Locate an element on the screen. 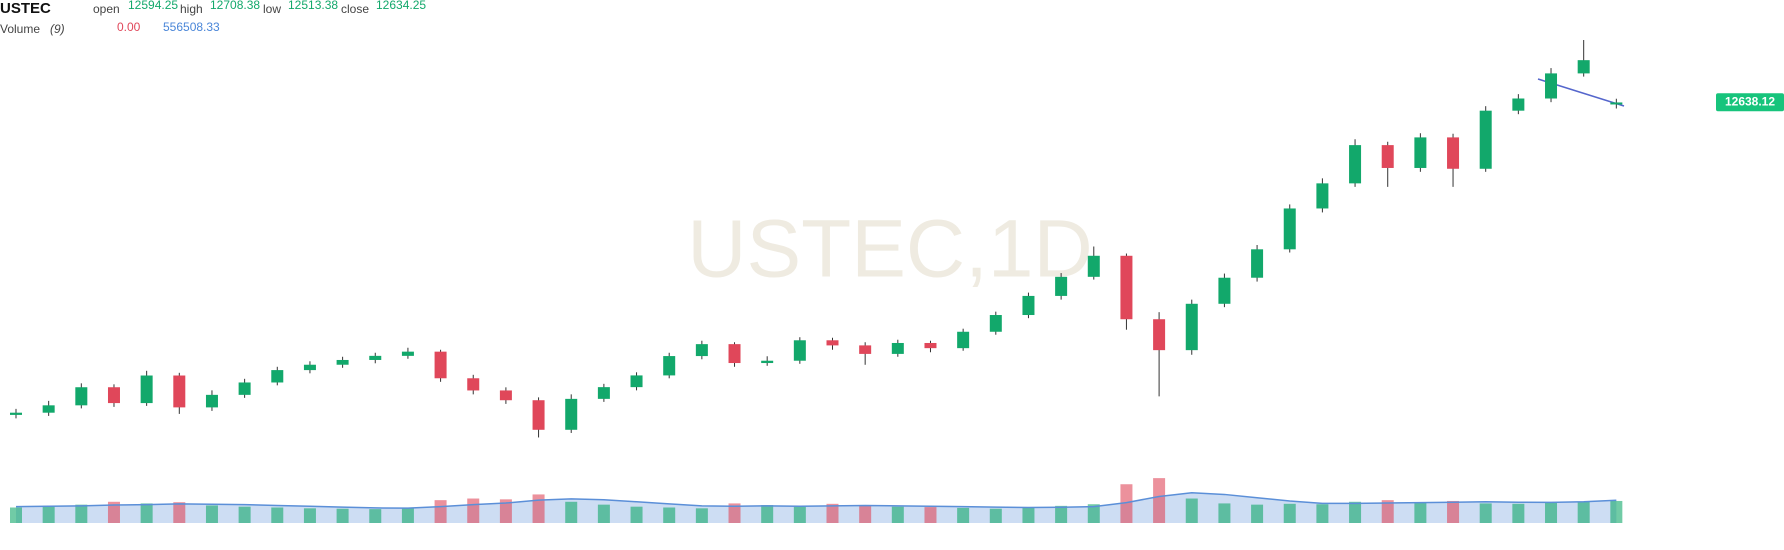  high-label: high is located at coordinates (191, 9).